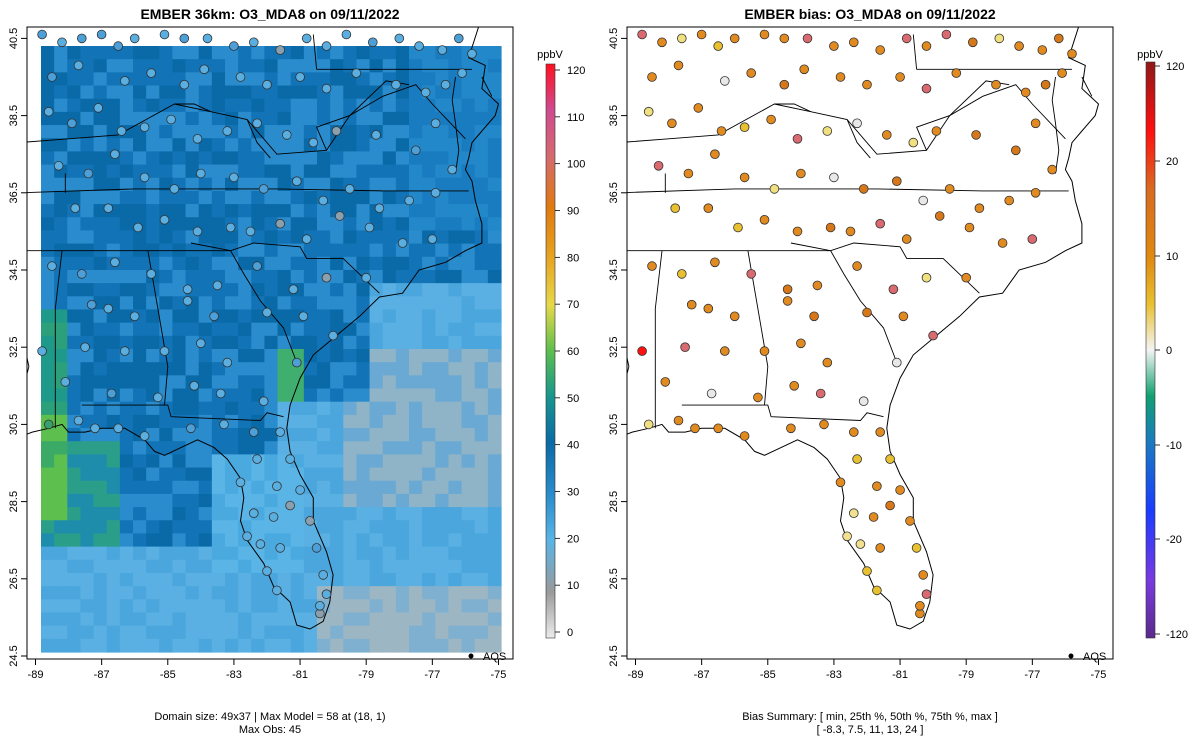 The width and height of the screenshot is (1200, 755). What do you see at coordinates (573, 446) in the screenshot?
I see `colorbar-tick-label: 40` at bounding box center [573, 446].